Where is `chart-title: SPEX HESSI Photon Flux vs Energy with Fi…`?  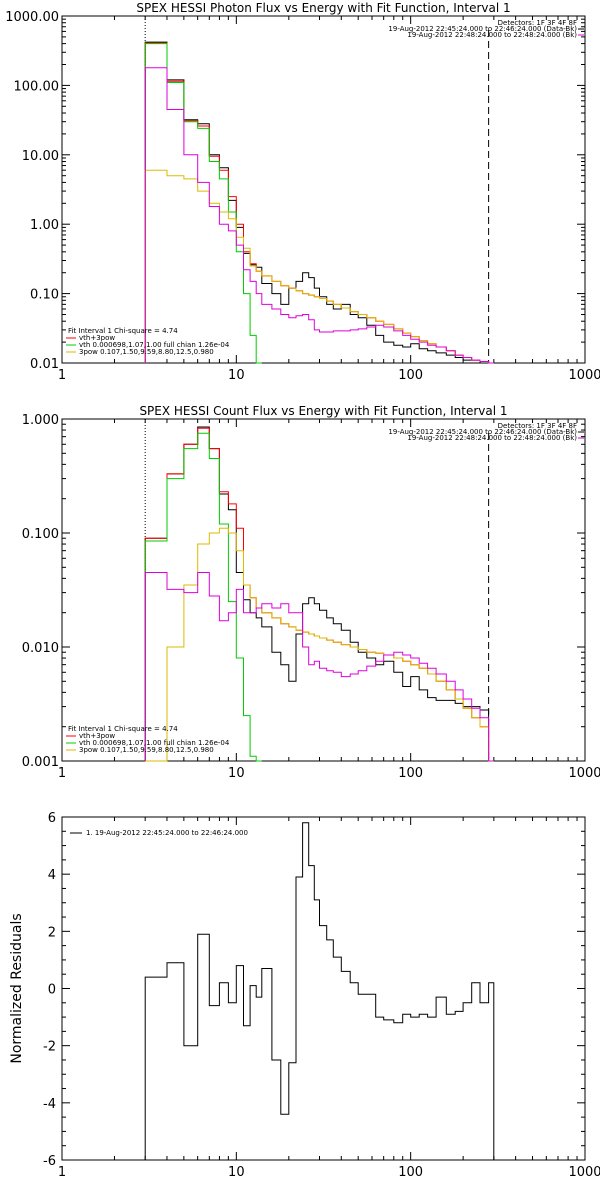 chart-title: SPEX HESSI Photon Flux vs Energy with Fi… is located at coordinates (323, 8).